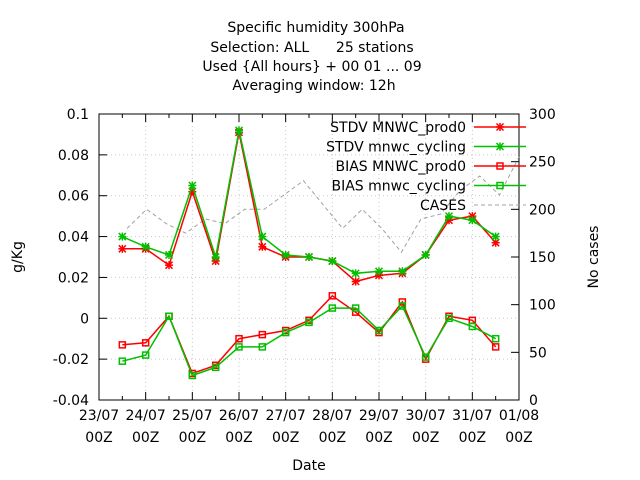  I want to click on x-tick-label: 01/08, so click(519, 416).